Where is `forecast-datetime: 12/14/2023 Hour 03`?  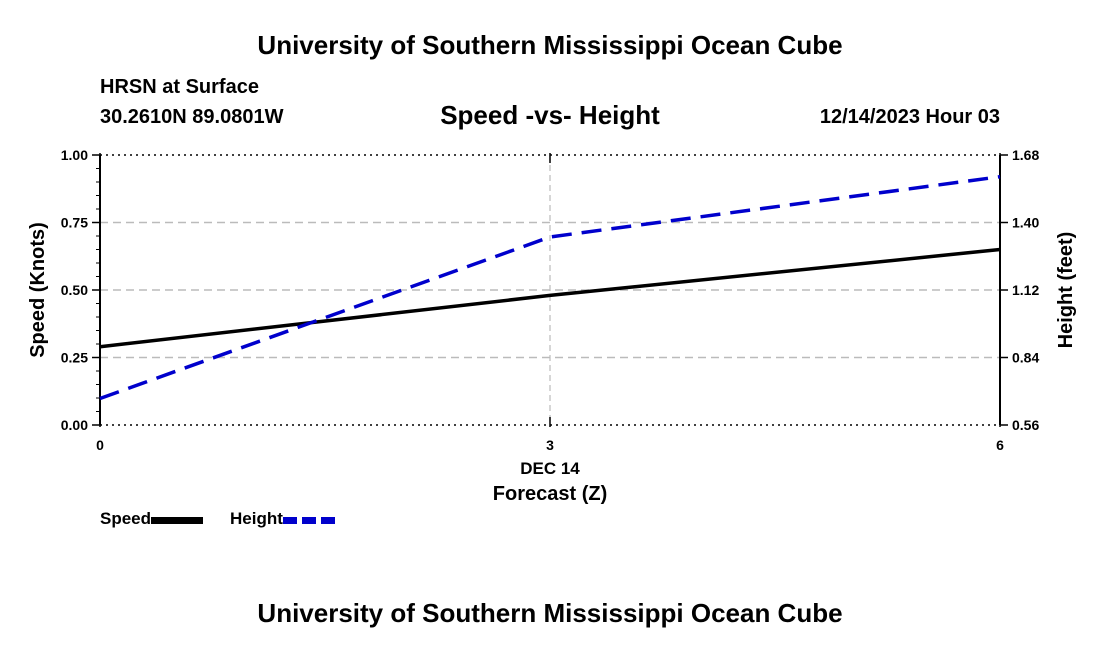 forecast-datetime: 12/14/2023 Hour 03 is located at coordinates (909, 117).